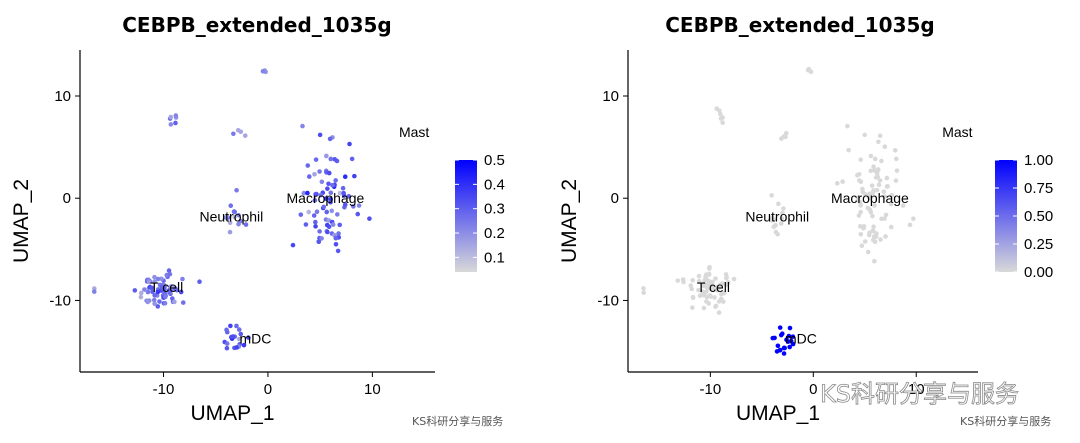 Image resolution: width=1080 pixels, height=443 pixels. Describe the element at coordinates (1038, 216) in the screenshot. I see `legend-tick-label: 0.50` at that location.